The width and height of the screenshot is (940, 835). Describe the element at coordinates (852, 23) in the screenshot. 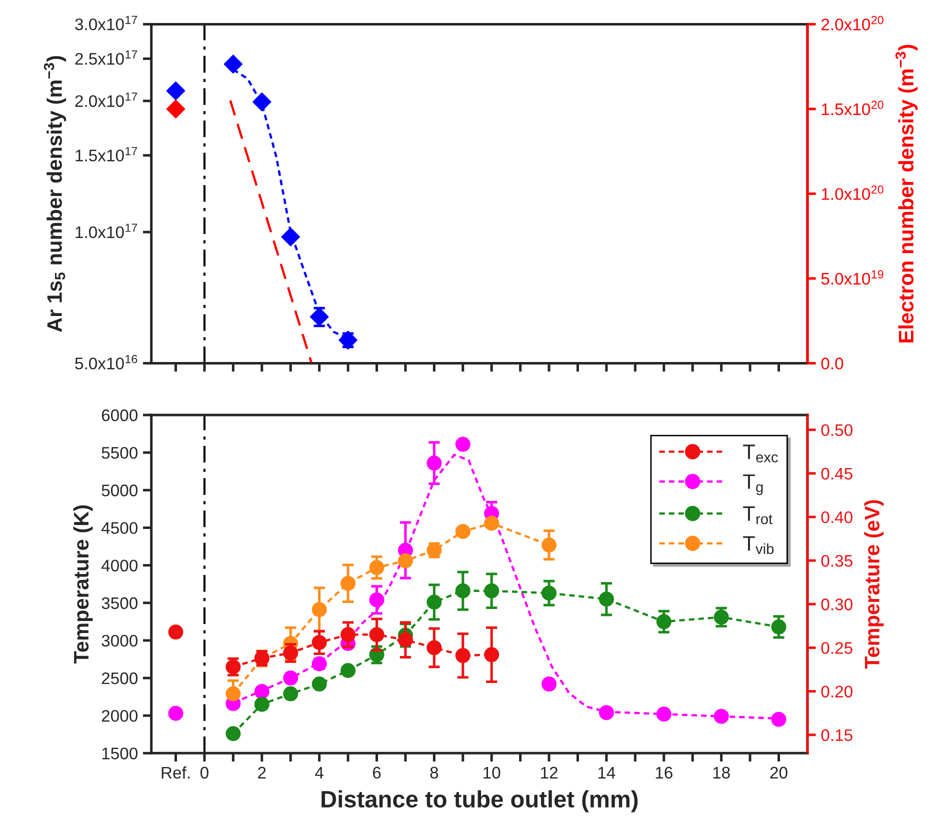

I see `y2-tick-label: 2.0x10$^{20}$` at that location.